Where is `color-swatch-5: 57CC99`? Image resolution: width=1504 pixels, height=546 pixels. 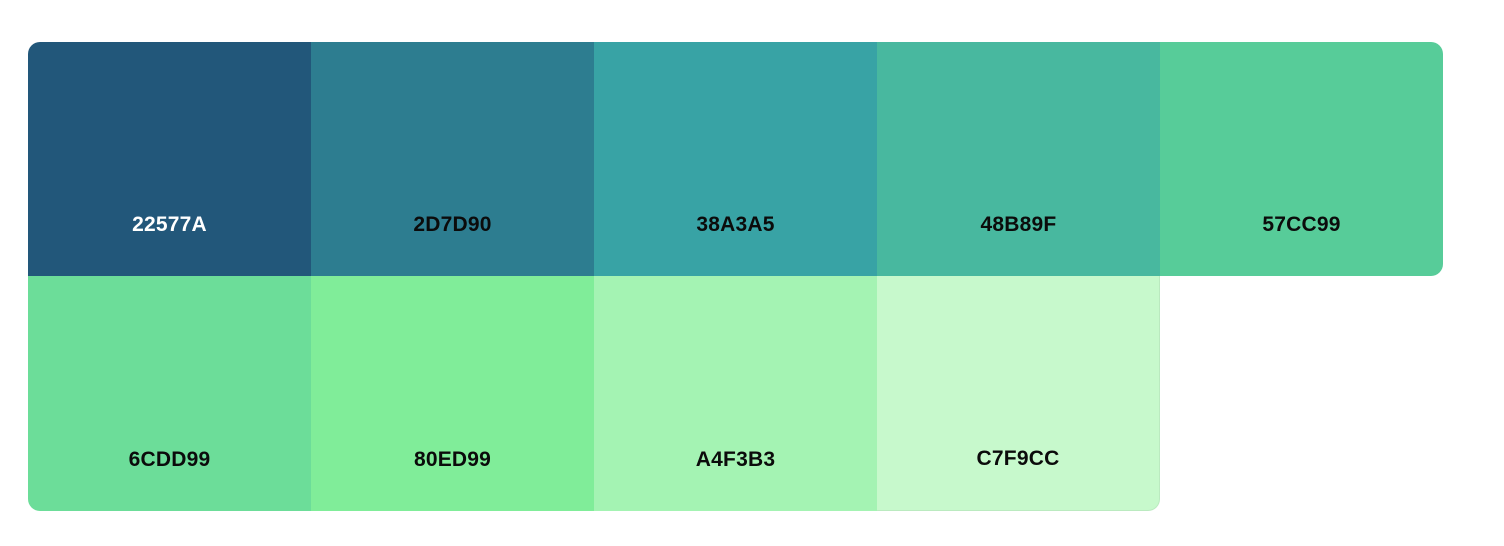
color-swatch-5: 57CC99 is located at coordinates (1301, 159).